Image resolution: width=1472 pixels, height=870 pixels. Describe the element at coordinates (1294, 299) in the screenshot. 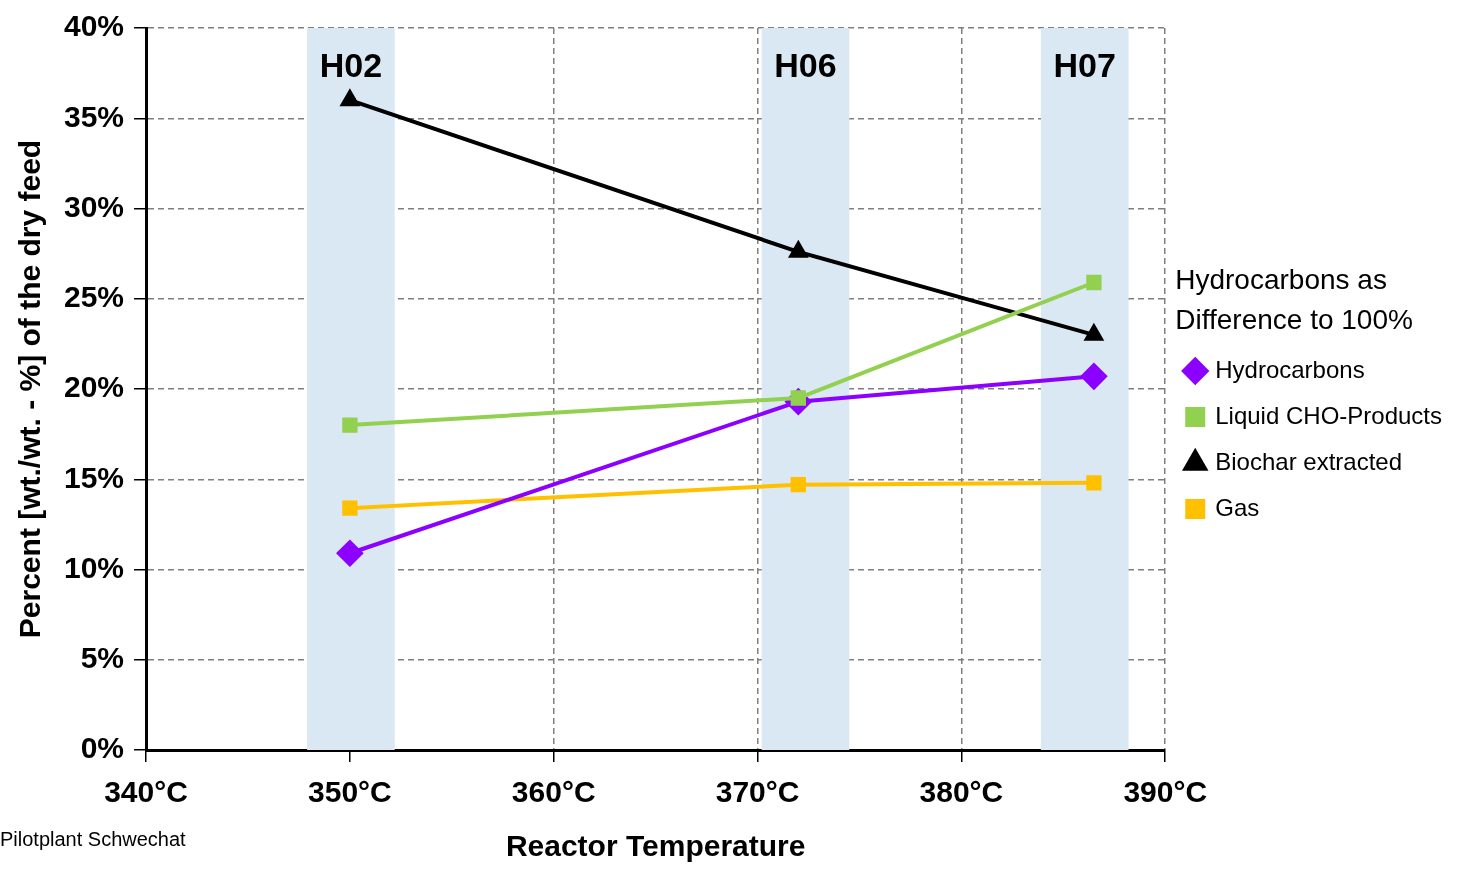

I see `legend-title: Hydrocarbons as Difference to 100%` at that location.